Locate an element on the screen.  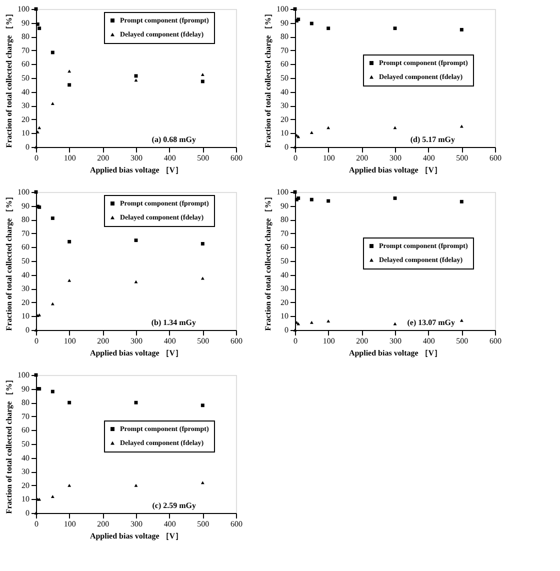
x-tick-label: 0 is located at coordinates (36, 524).